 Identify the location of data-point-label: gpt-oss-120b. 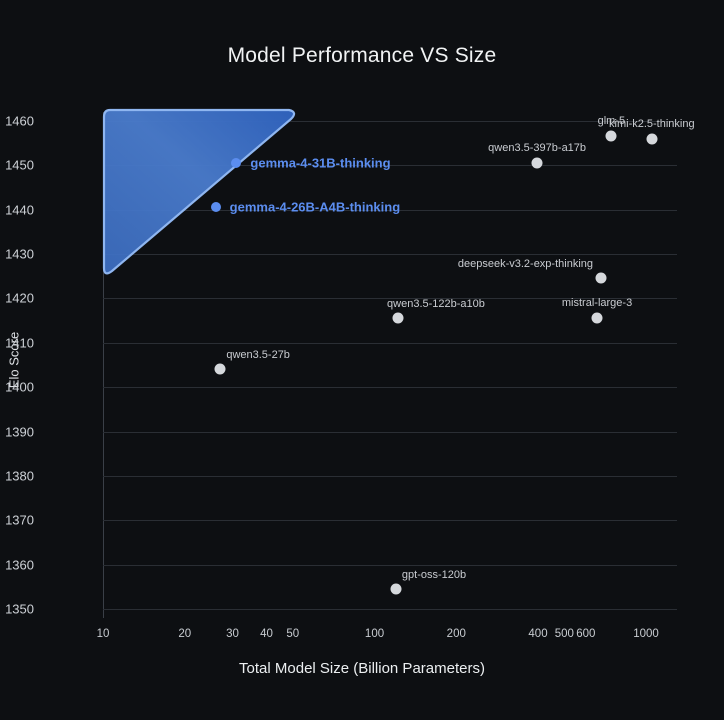
(434, 575).